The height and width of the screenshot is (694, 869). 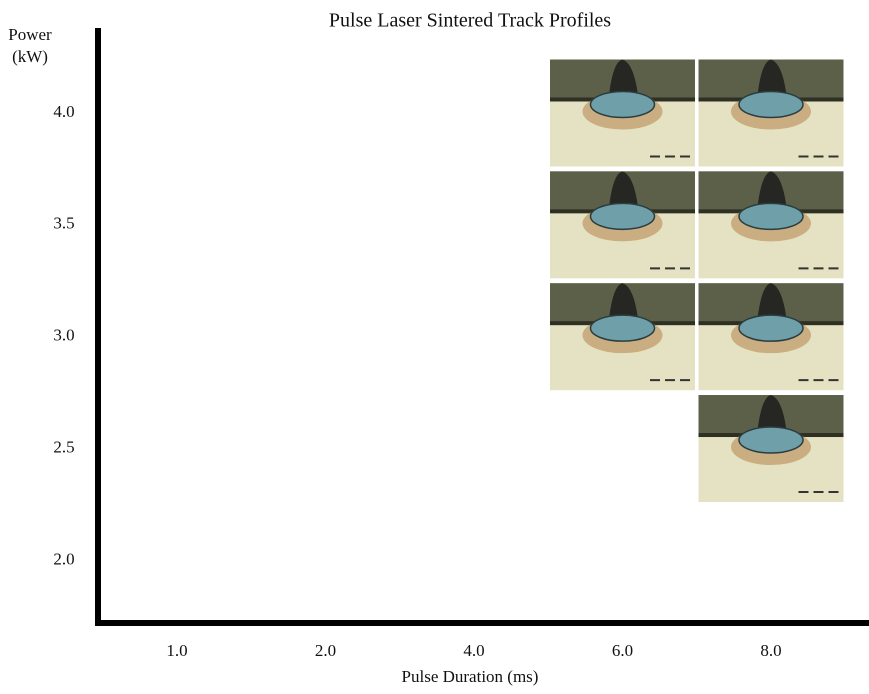 I want to click on y-tick-label: 2.5, so click(x=63, y=446).